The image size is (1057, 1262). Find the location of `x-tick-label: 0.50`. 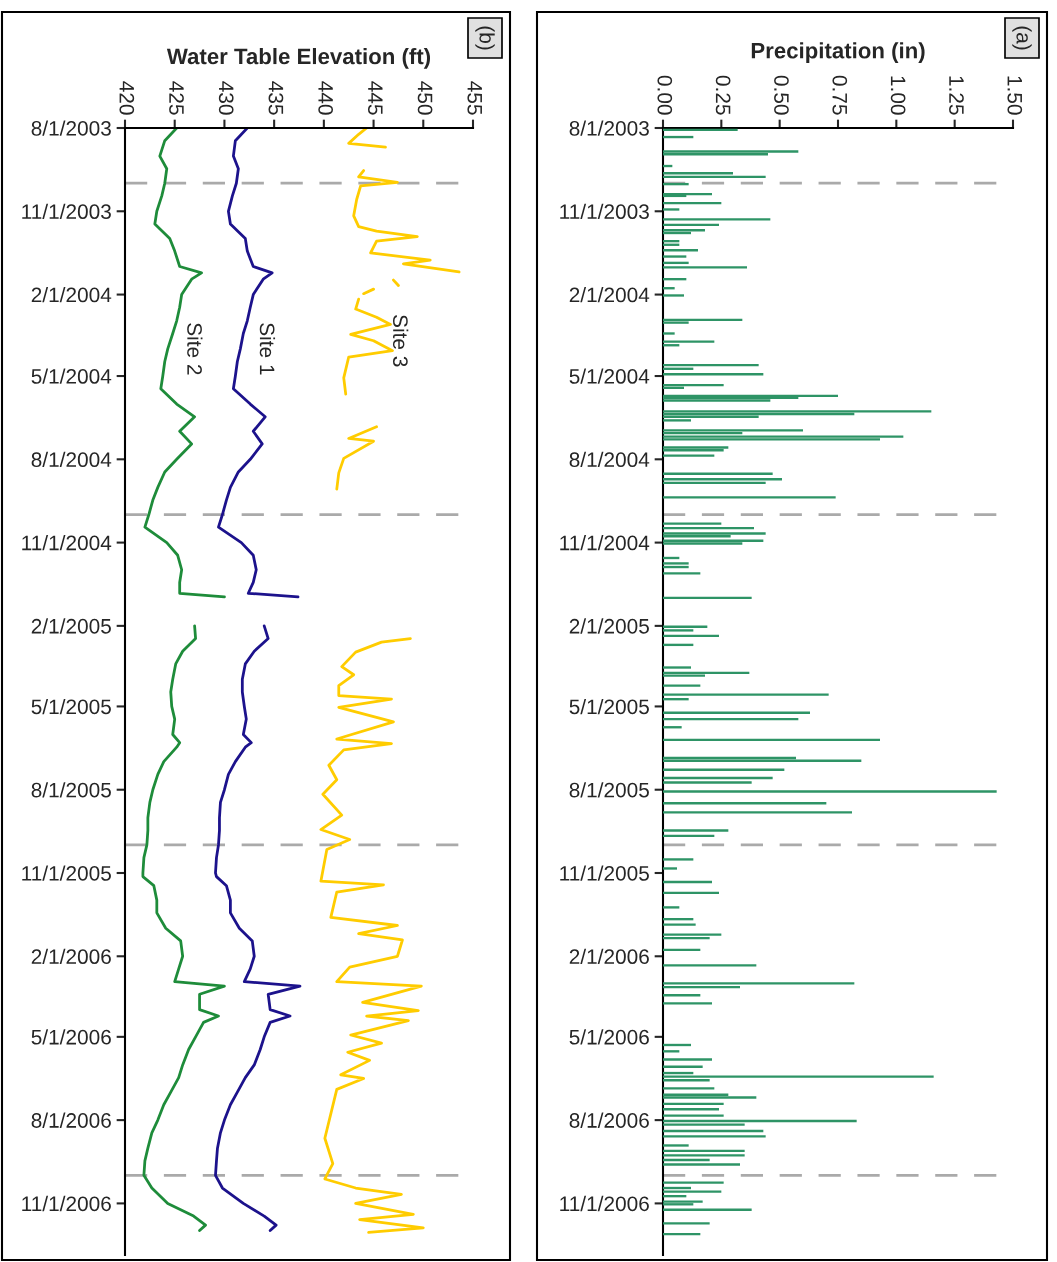

x-tick-label: 0.50 is located at coordinates (781, 95).